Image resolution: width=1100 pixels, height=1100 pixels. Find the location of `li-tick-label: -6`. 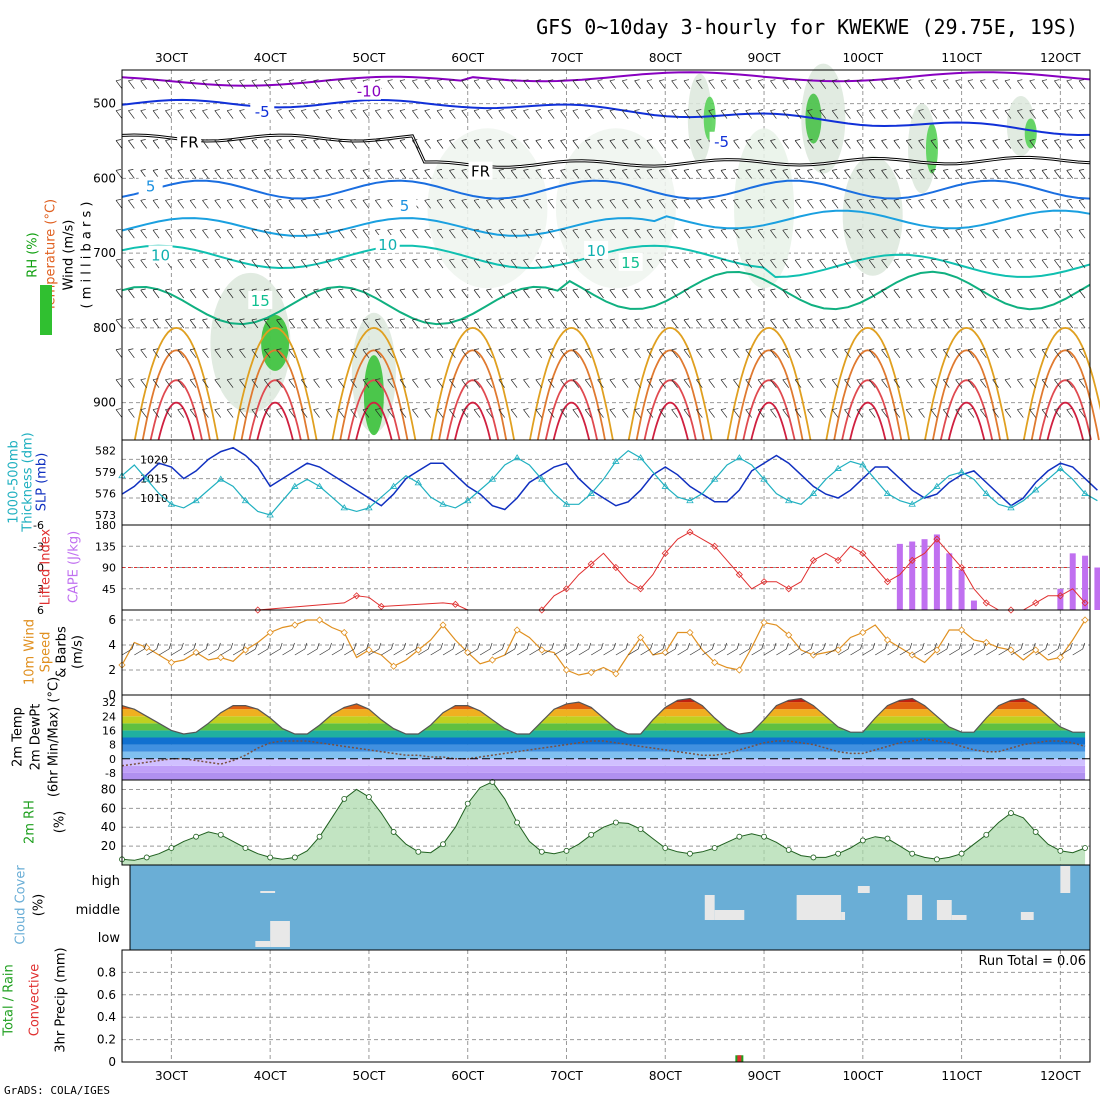

li-tick-label: -6 is located at coordinates (38, 525).